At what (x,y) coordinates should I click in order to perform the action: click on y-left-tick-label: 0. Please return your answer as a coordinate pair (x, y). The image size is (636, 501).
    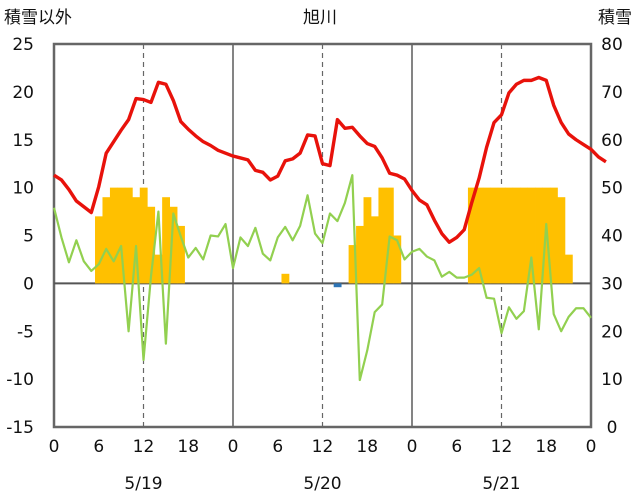
    Looking at the image, I should click on (28, 284).